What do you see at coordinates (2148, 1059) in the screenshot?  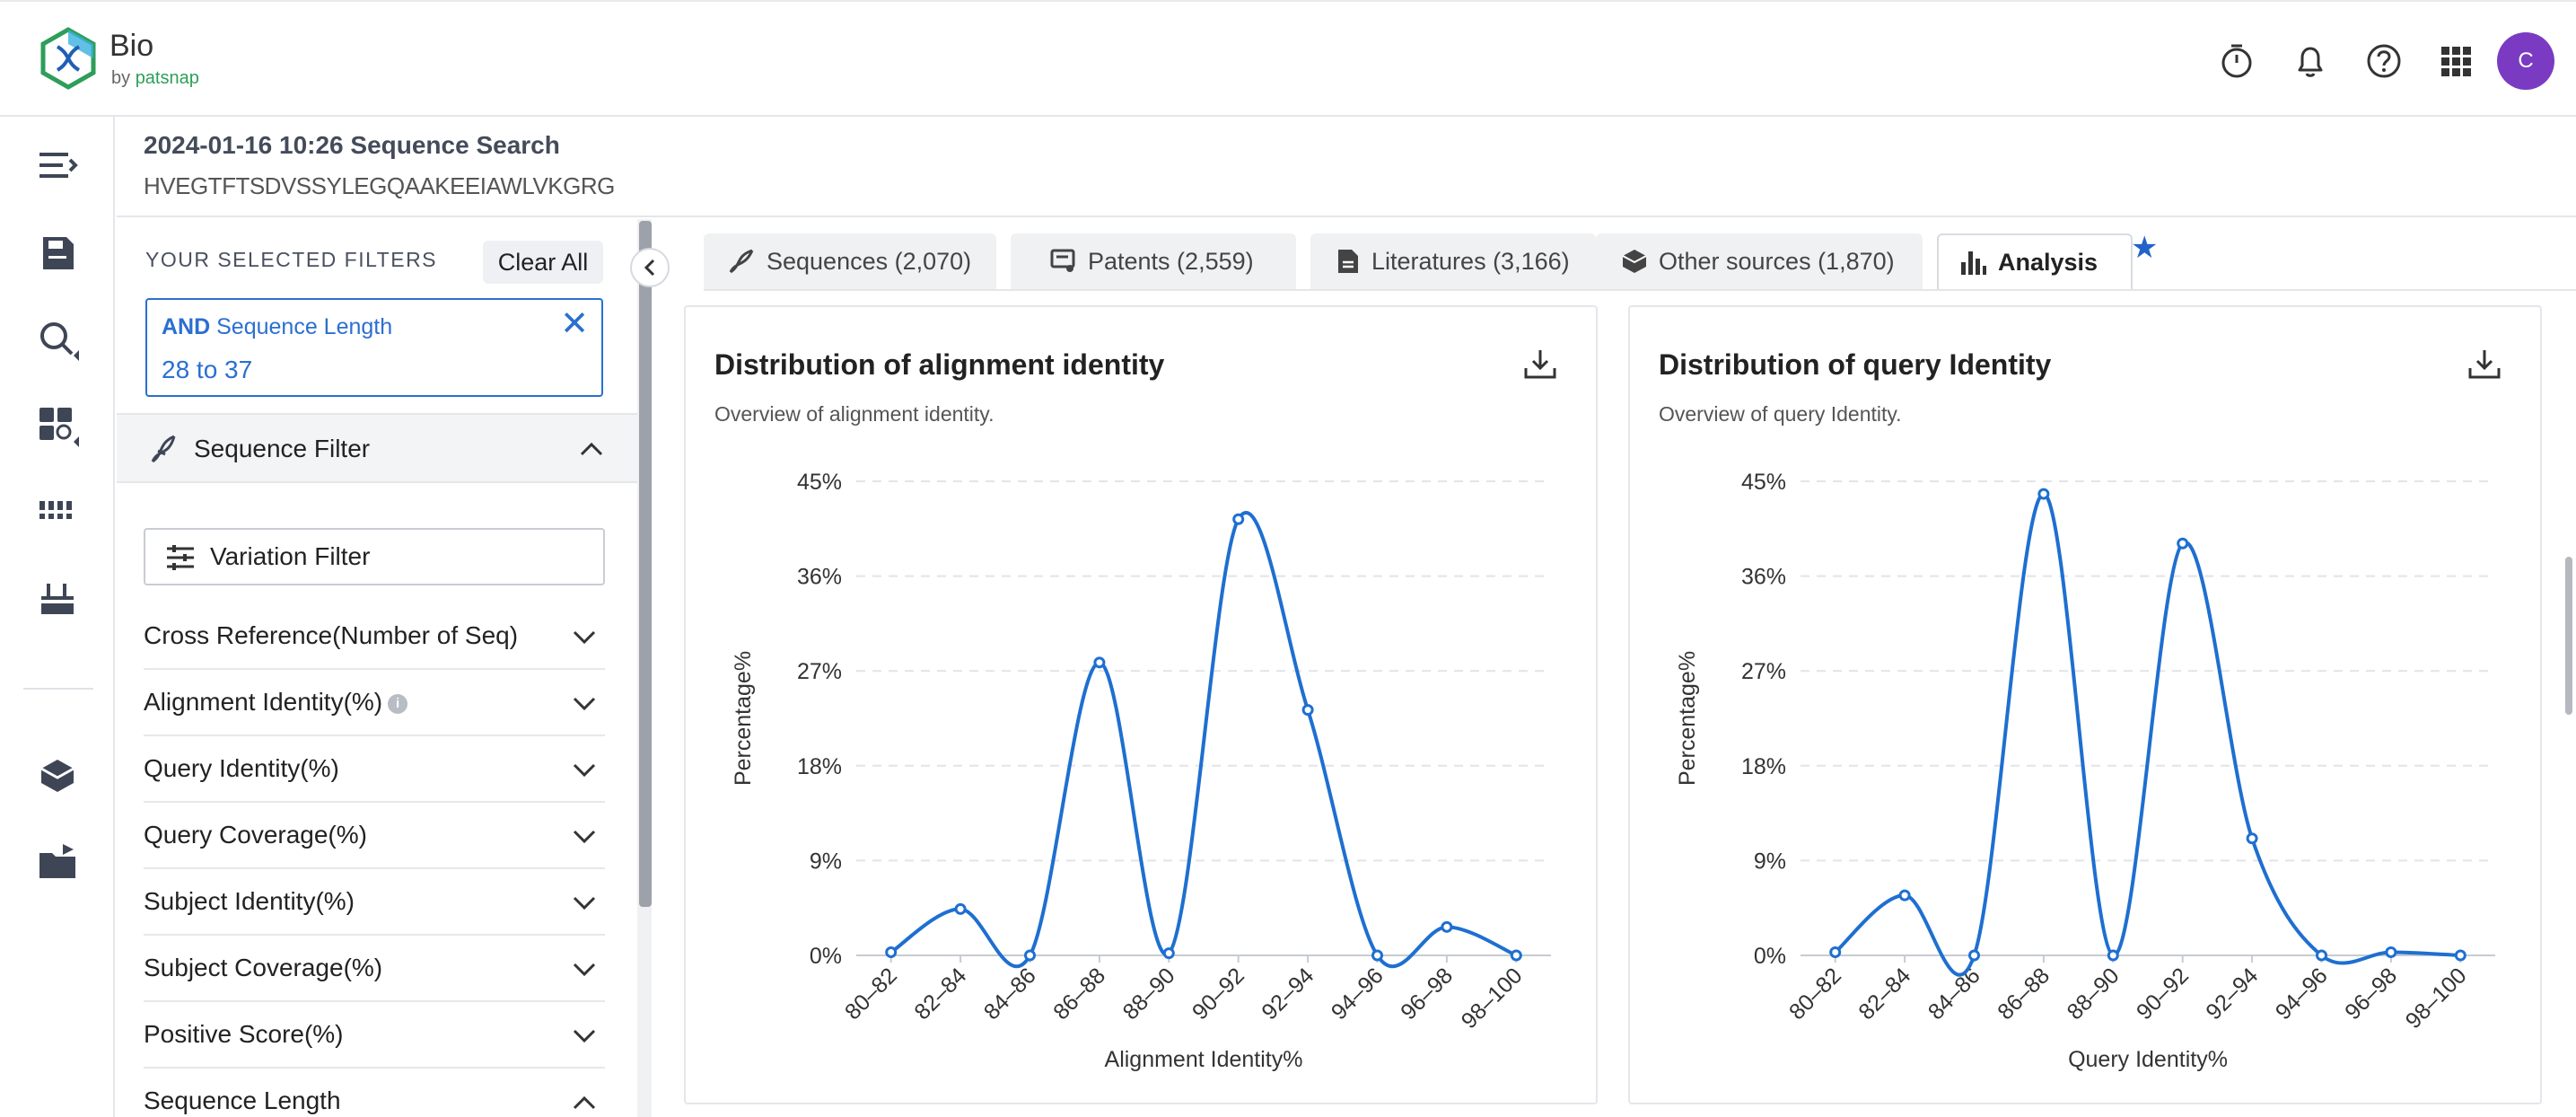 I see `x-axis-label: Query Identity%` at bounding box center [2148, 1059].